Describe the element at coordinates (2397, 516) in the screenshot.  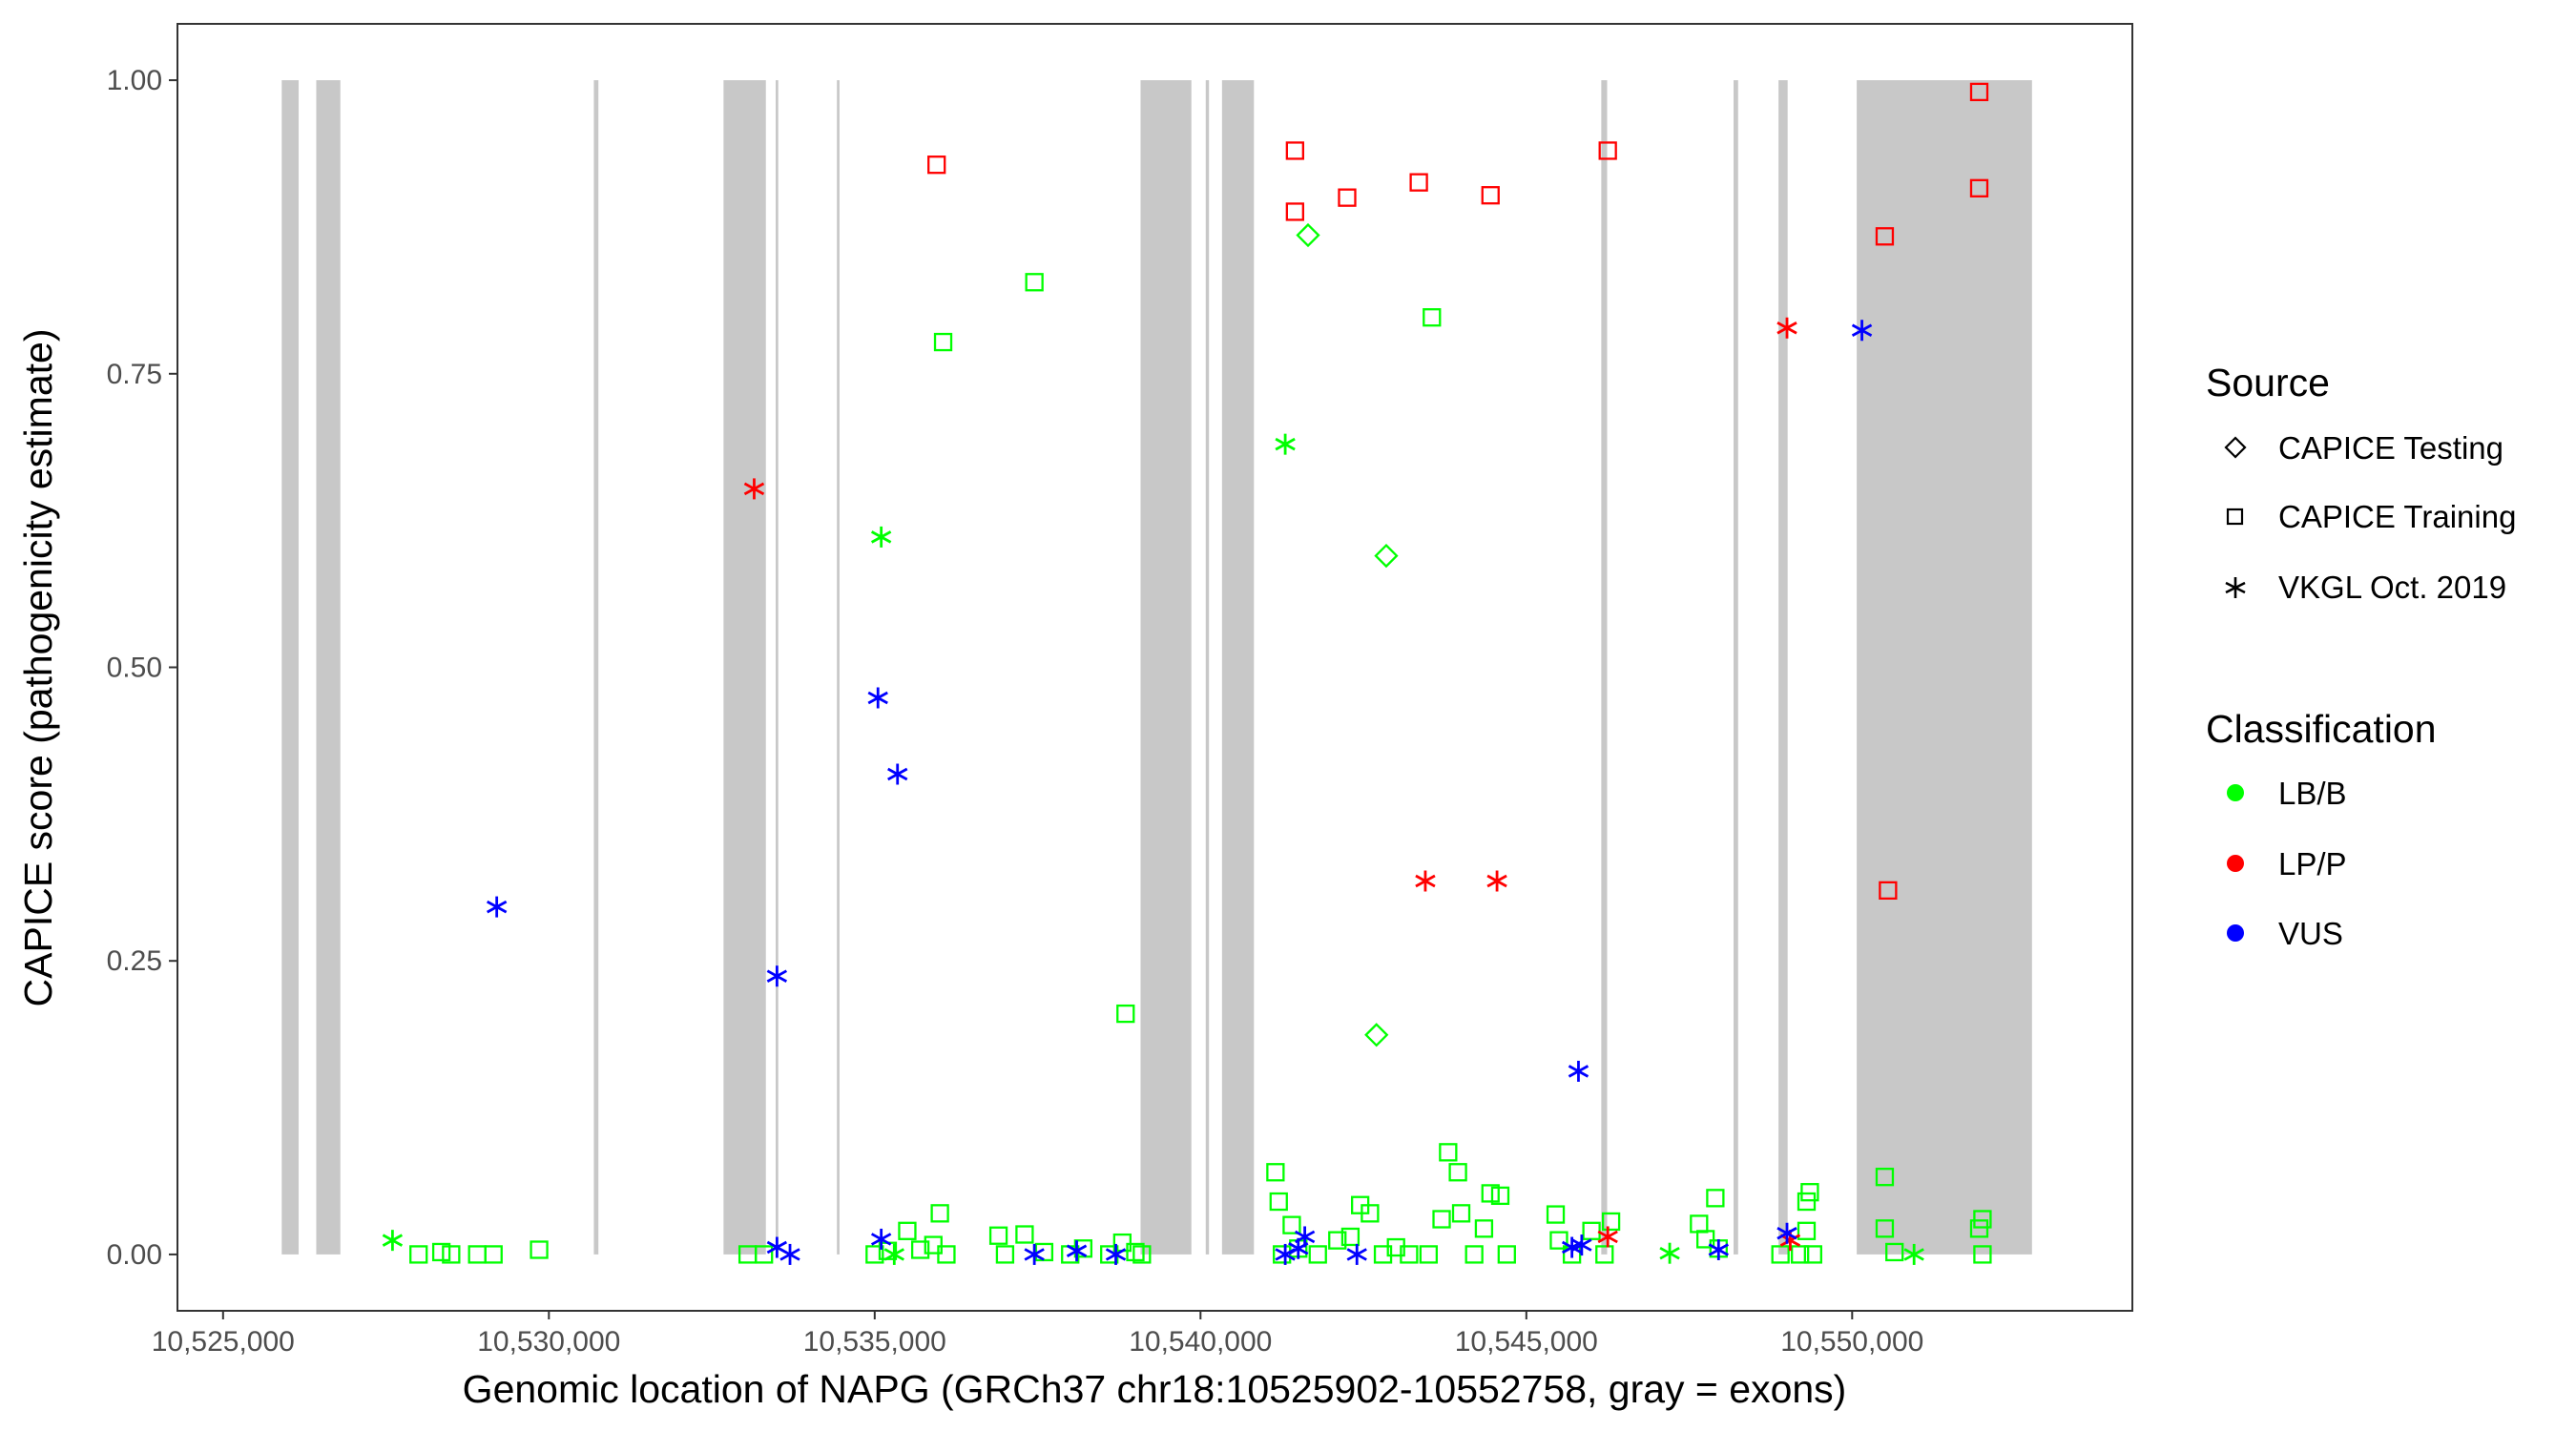
I see `legend-label-capice-training: CAPICE Training` at that location.